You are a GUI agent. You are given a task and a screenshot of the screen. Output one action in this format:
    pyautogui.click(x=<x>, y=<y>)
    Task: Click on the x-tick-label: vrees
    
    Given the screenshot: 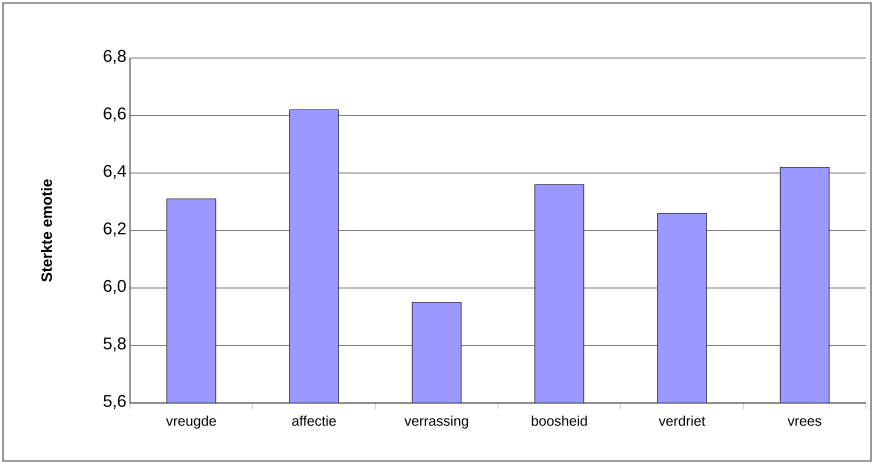 What is the action you would take?
    pyautogui.click(x=805, y=422)
    